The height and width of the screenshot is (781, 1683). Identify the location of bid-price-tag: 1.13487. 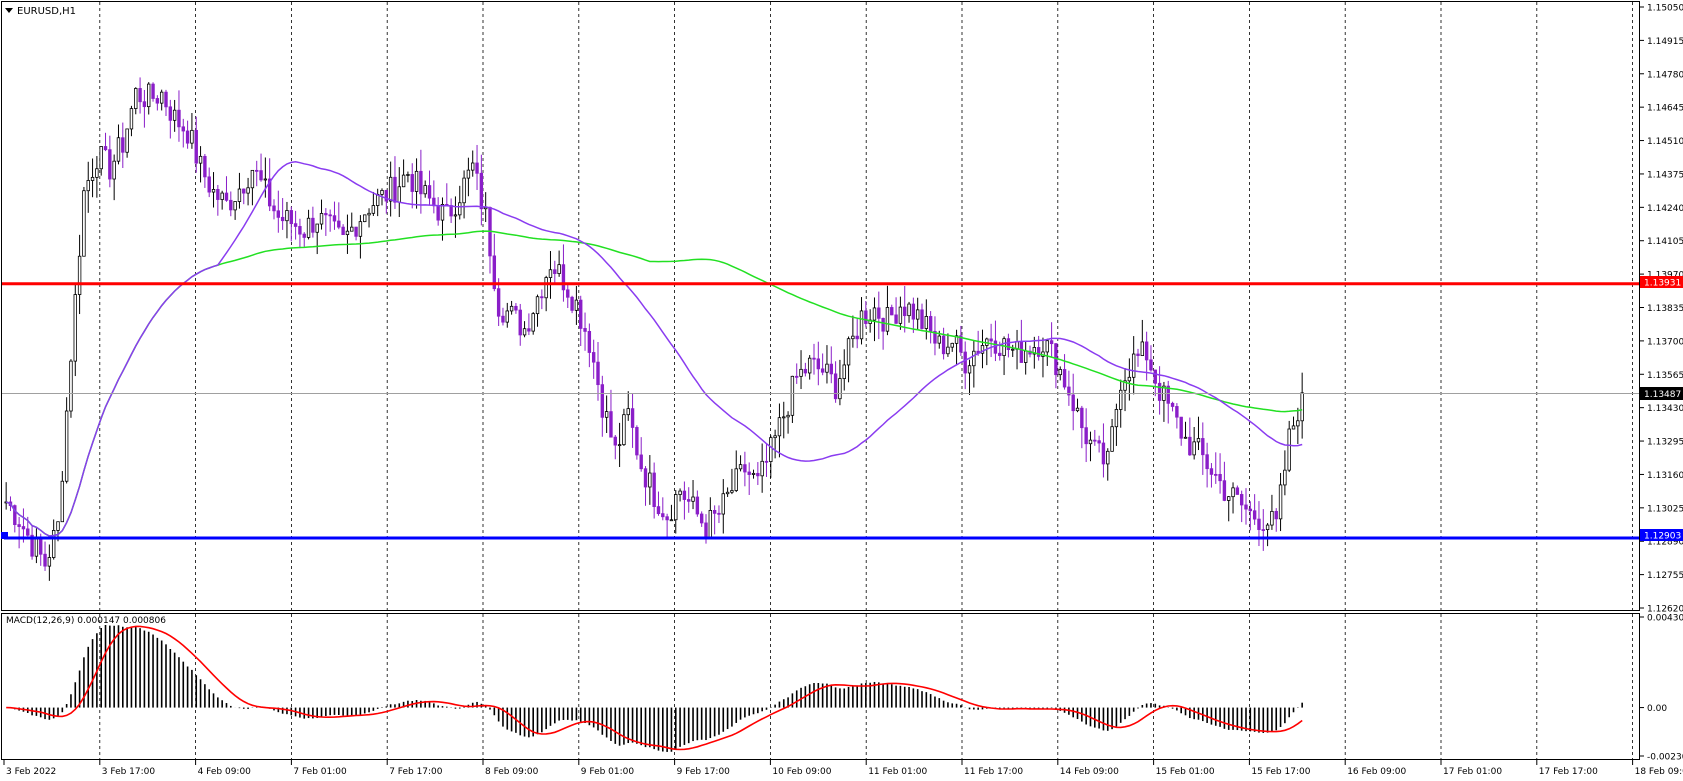
(1661, 393).